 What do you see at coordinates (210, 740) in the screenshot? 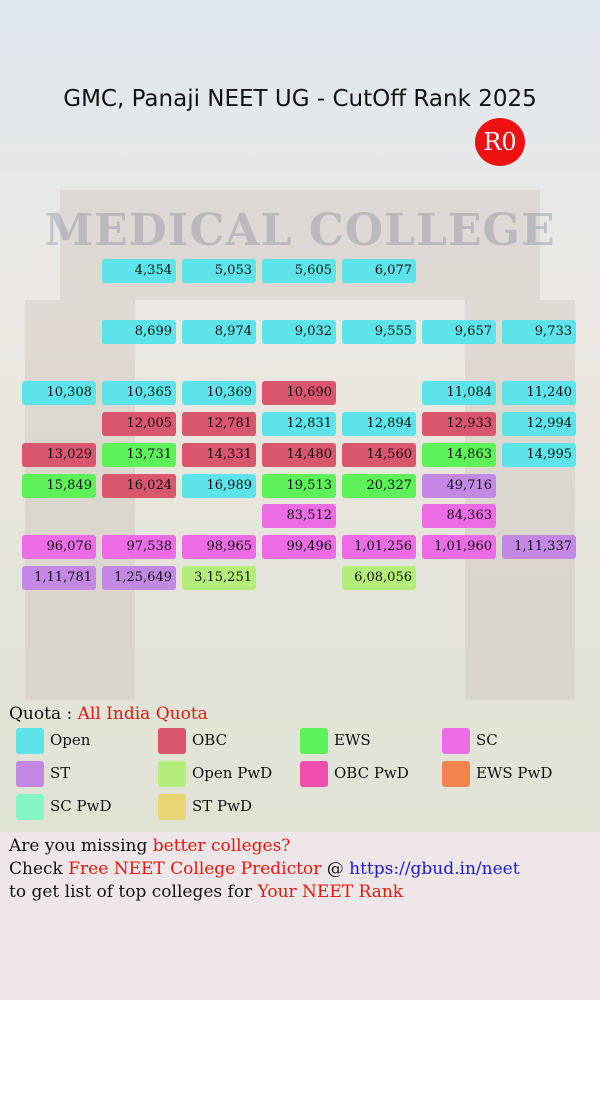
I see `legend-label: OBC` at bounding box center [210, 740].